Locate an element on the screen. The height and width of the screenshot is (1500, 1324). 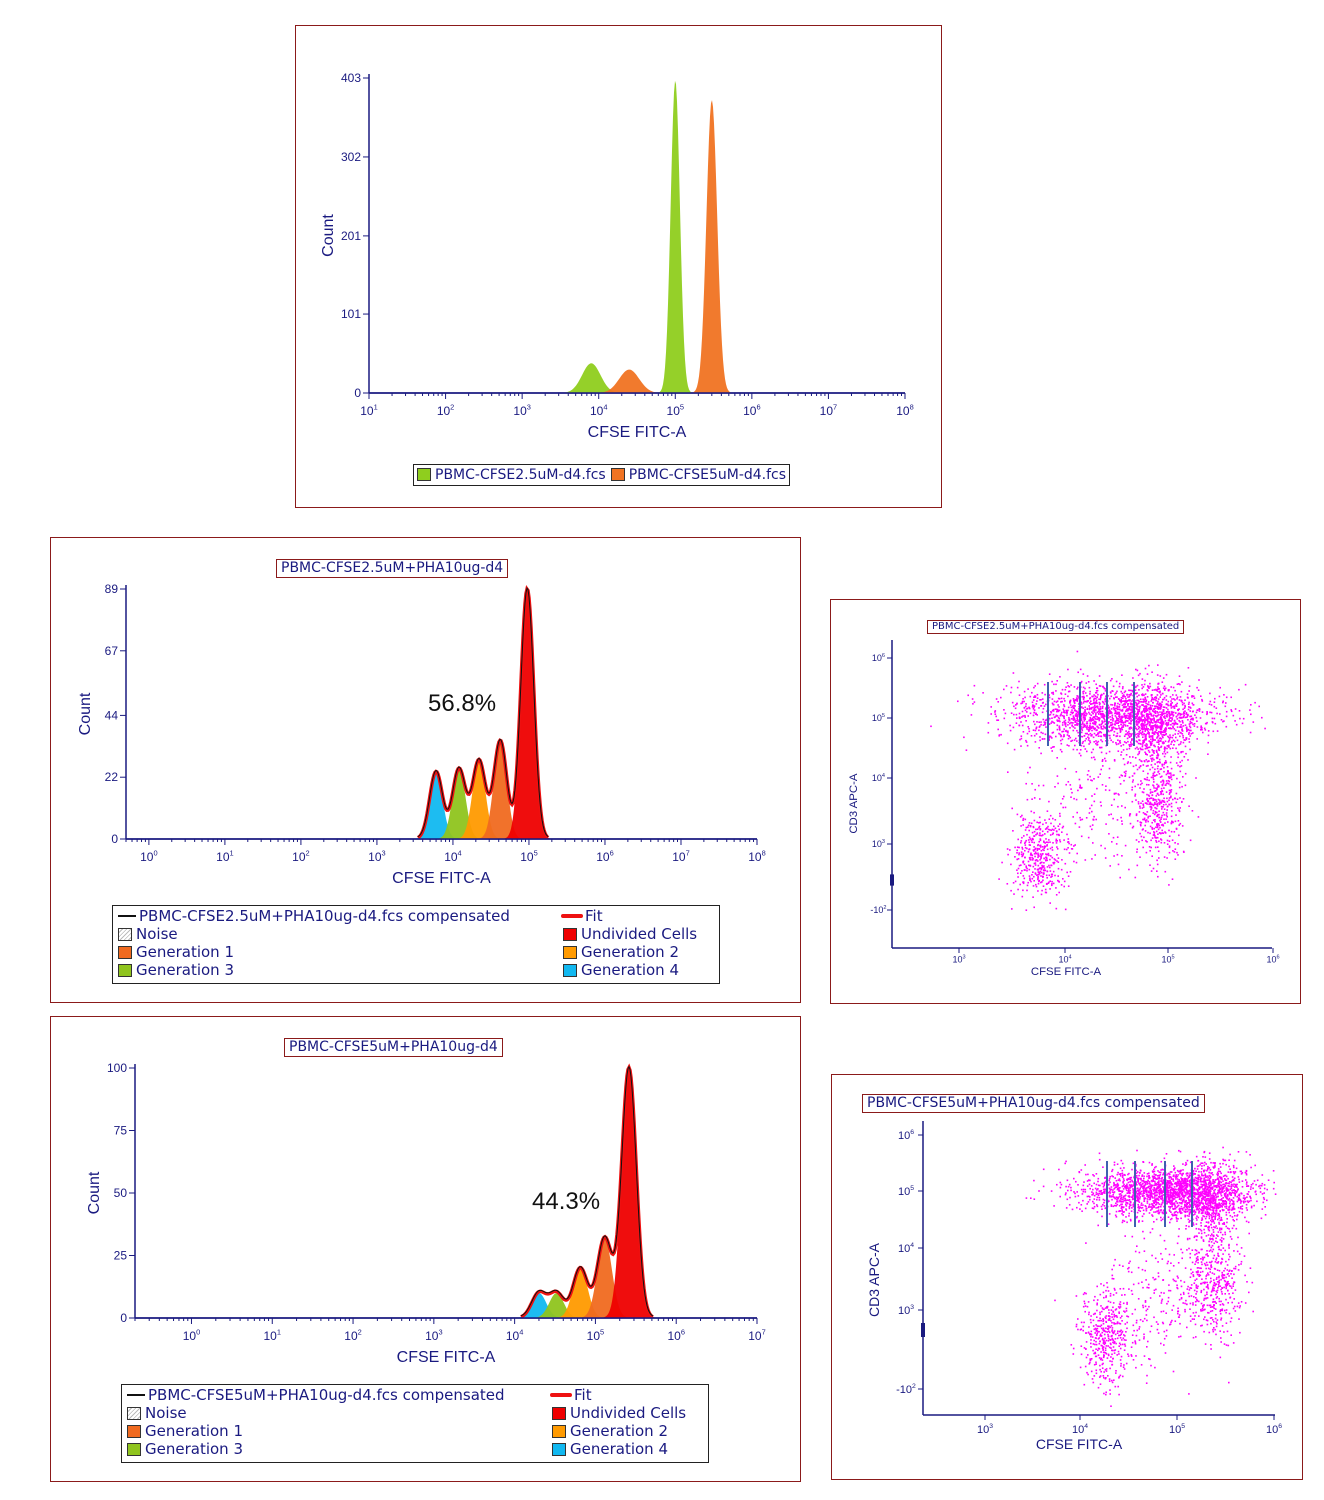
legend-label-cfse5: PBMC-CFSE5uM-d4.fcs is located at coordinates (707, 475).